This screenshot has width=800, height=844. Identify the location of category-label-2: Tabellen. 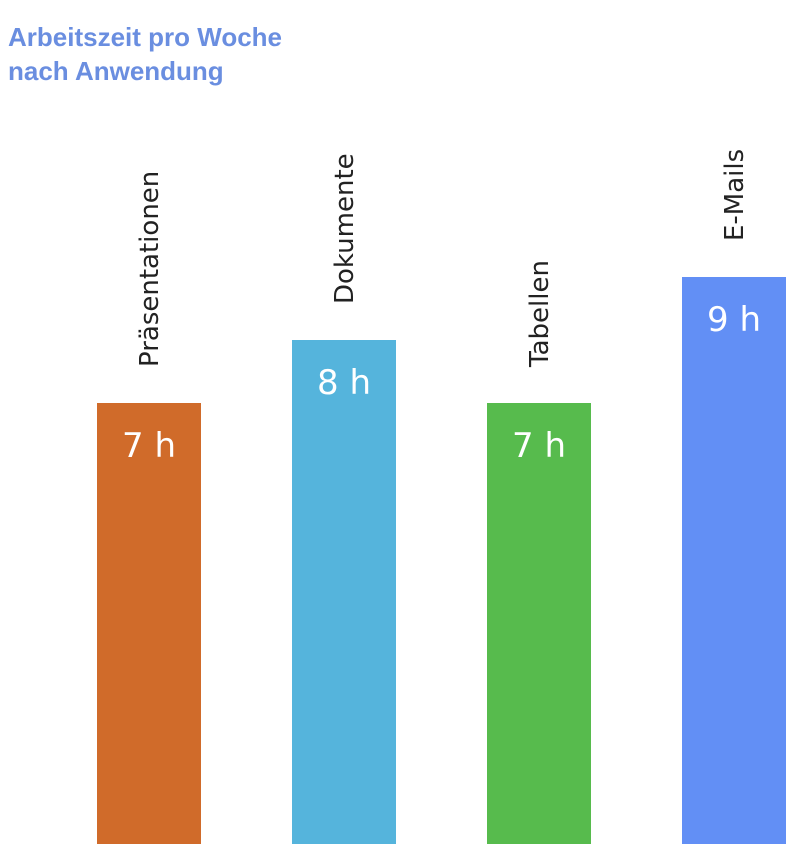
(540, 314).